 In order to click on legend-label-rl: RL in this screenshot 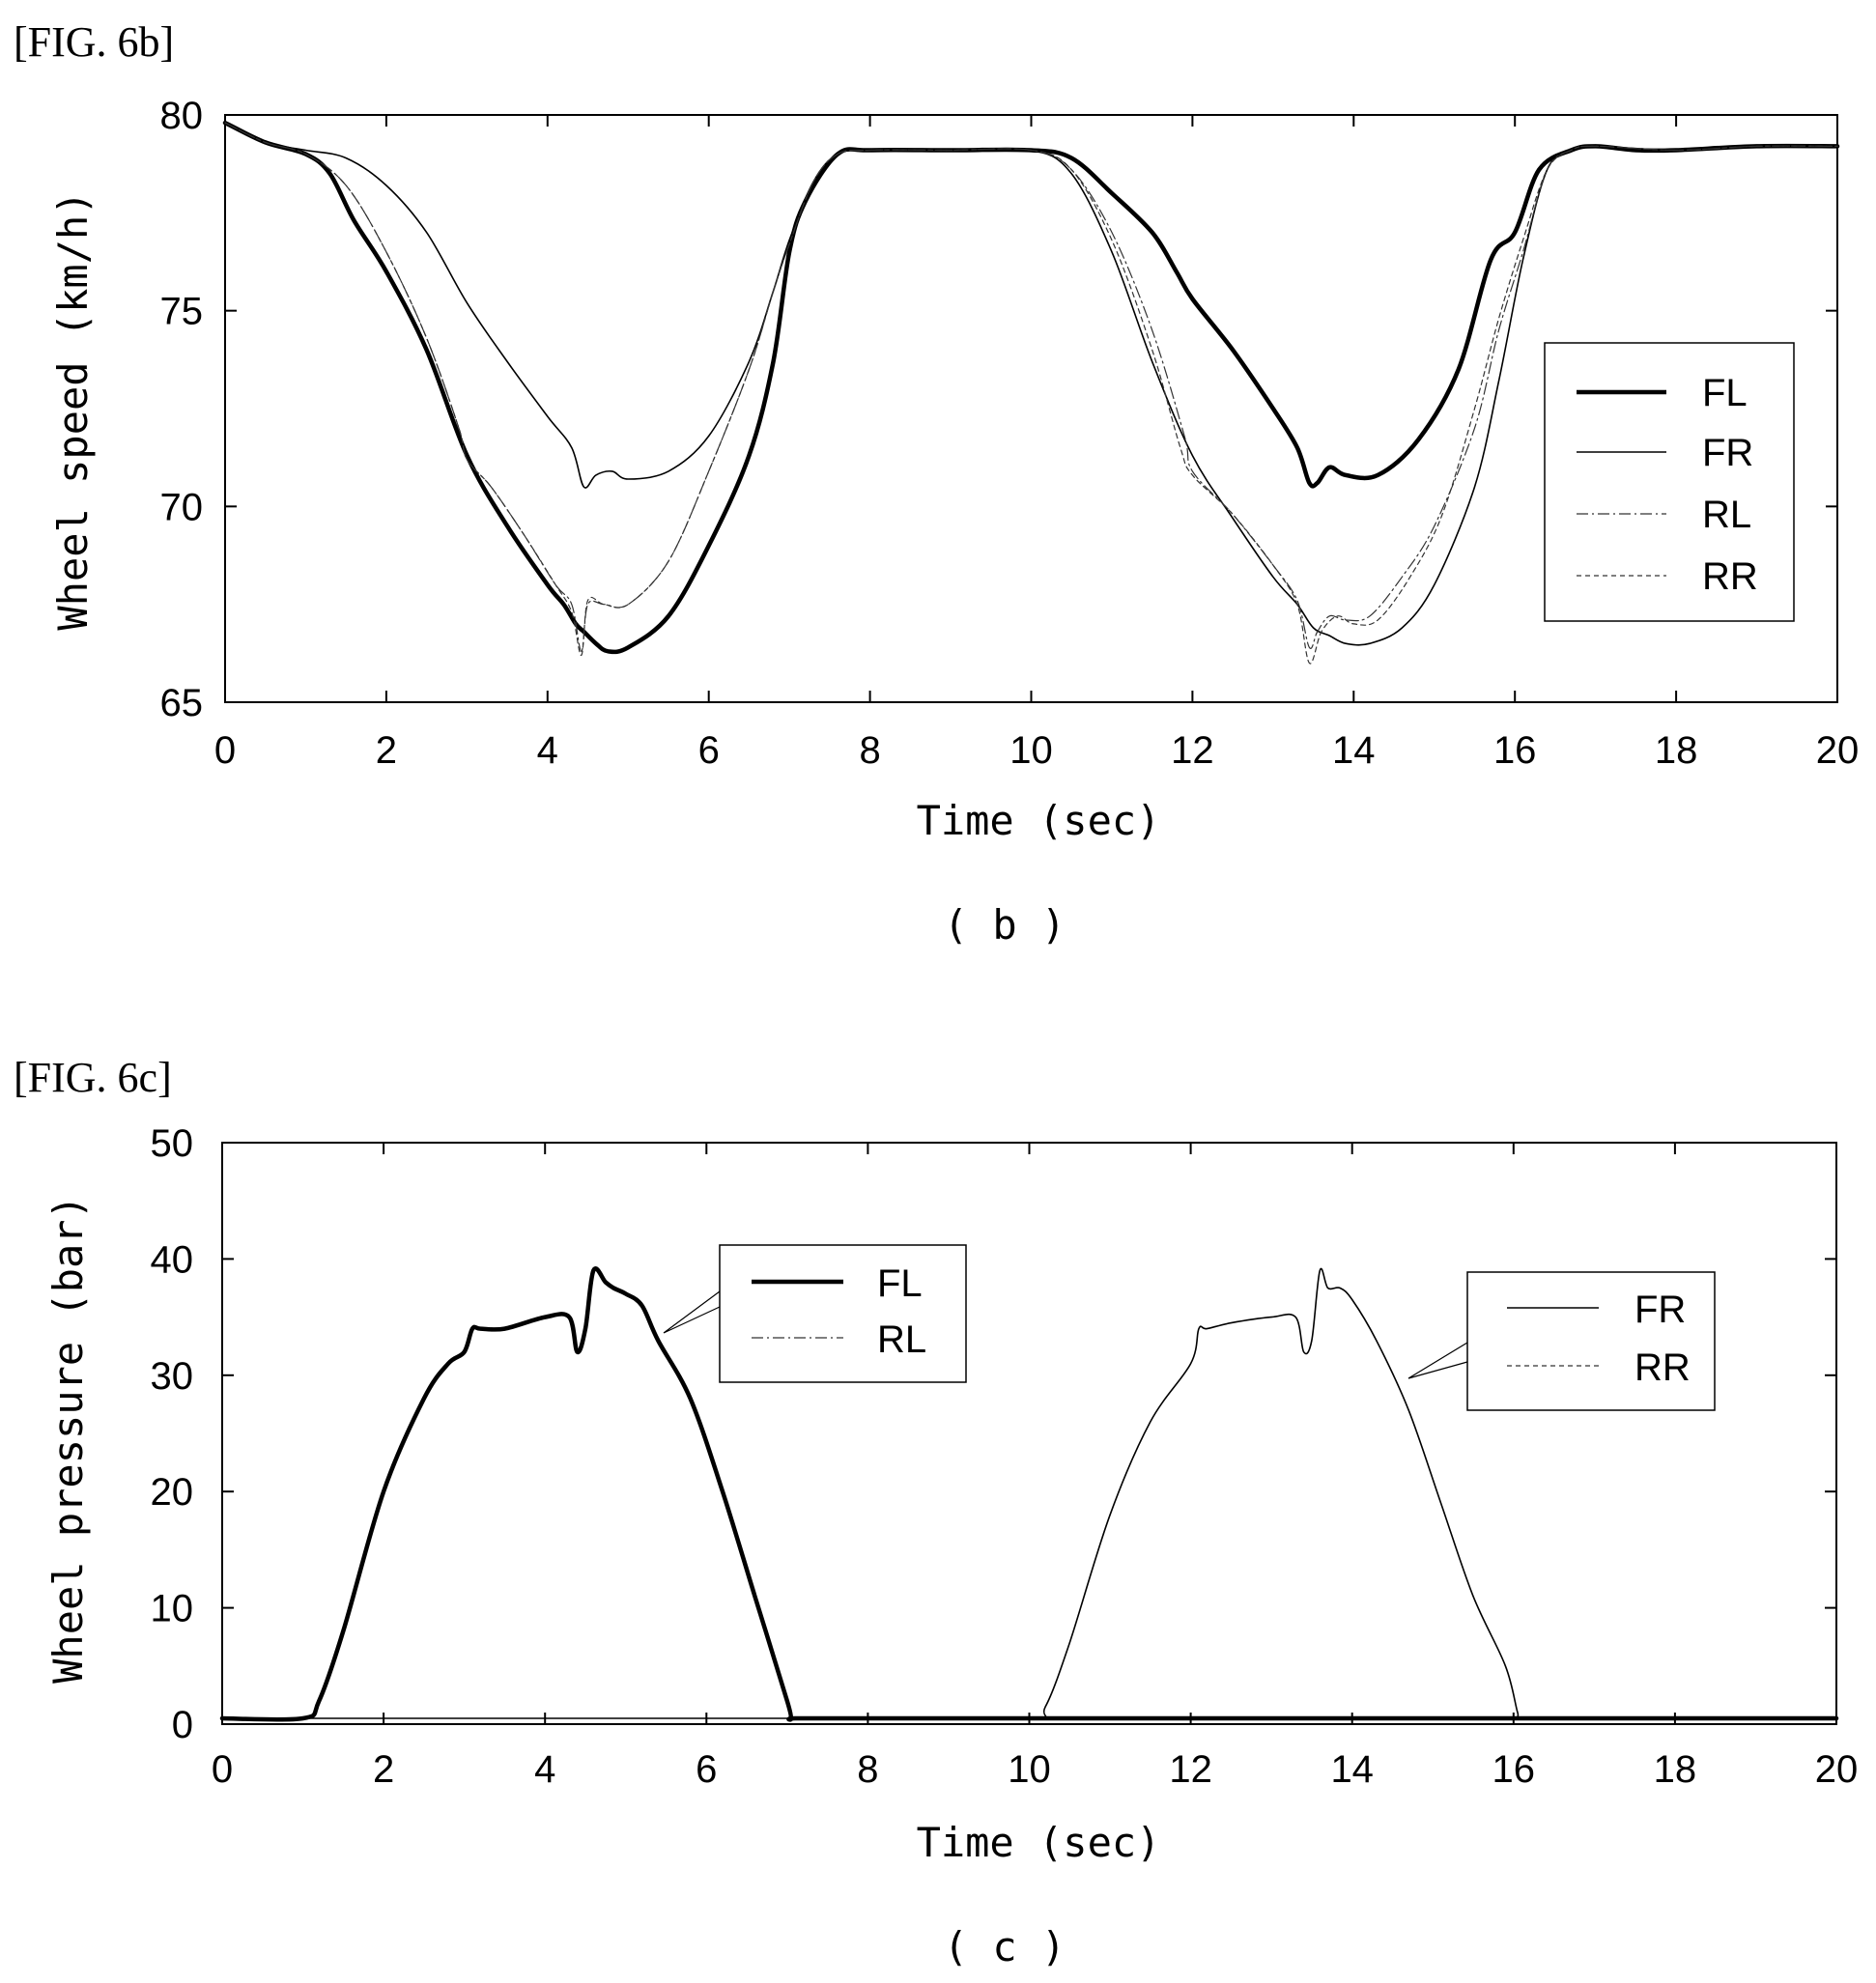, I will do `click(1727, 515)`.